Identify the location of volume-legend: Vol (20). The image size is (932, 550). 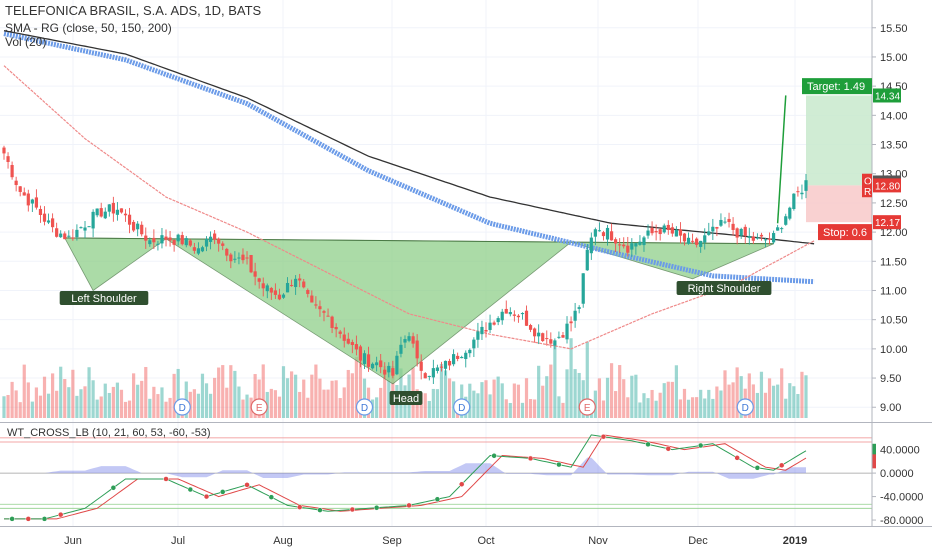
(26, 42).